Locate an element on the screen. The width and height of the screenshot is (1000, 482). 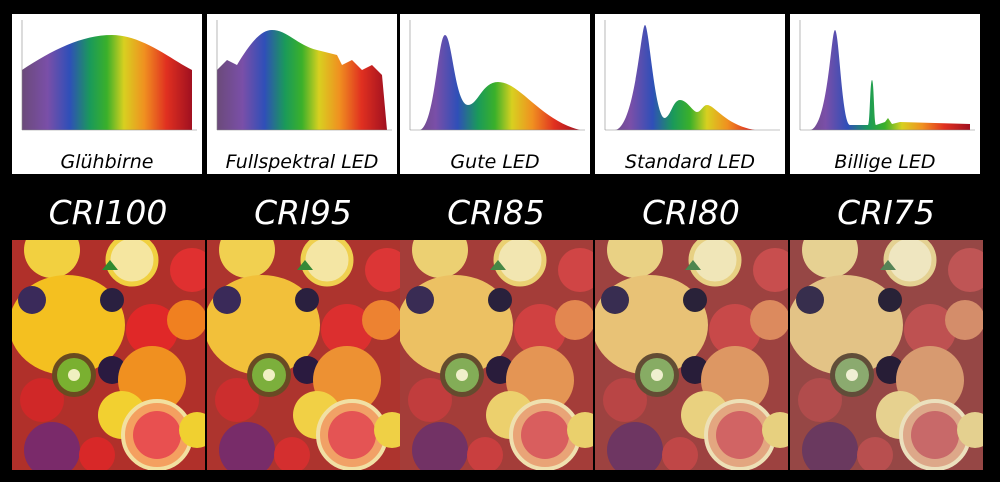
cri-label: CRI85 is located at coordinates (496, 212).